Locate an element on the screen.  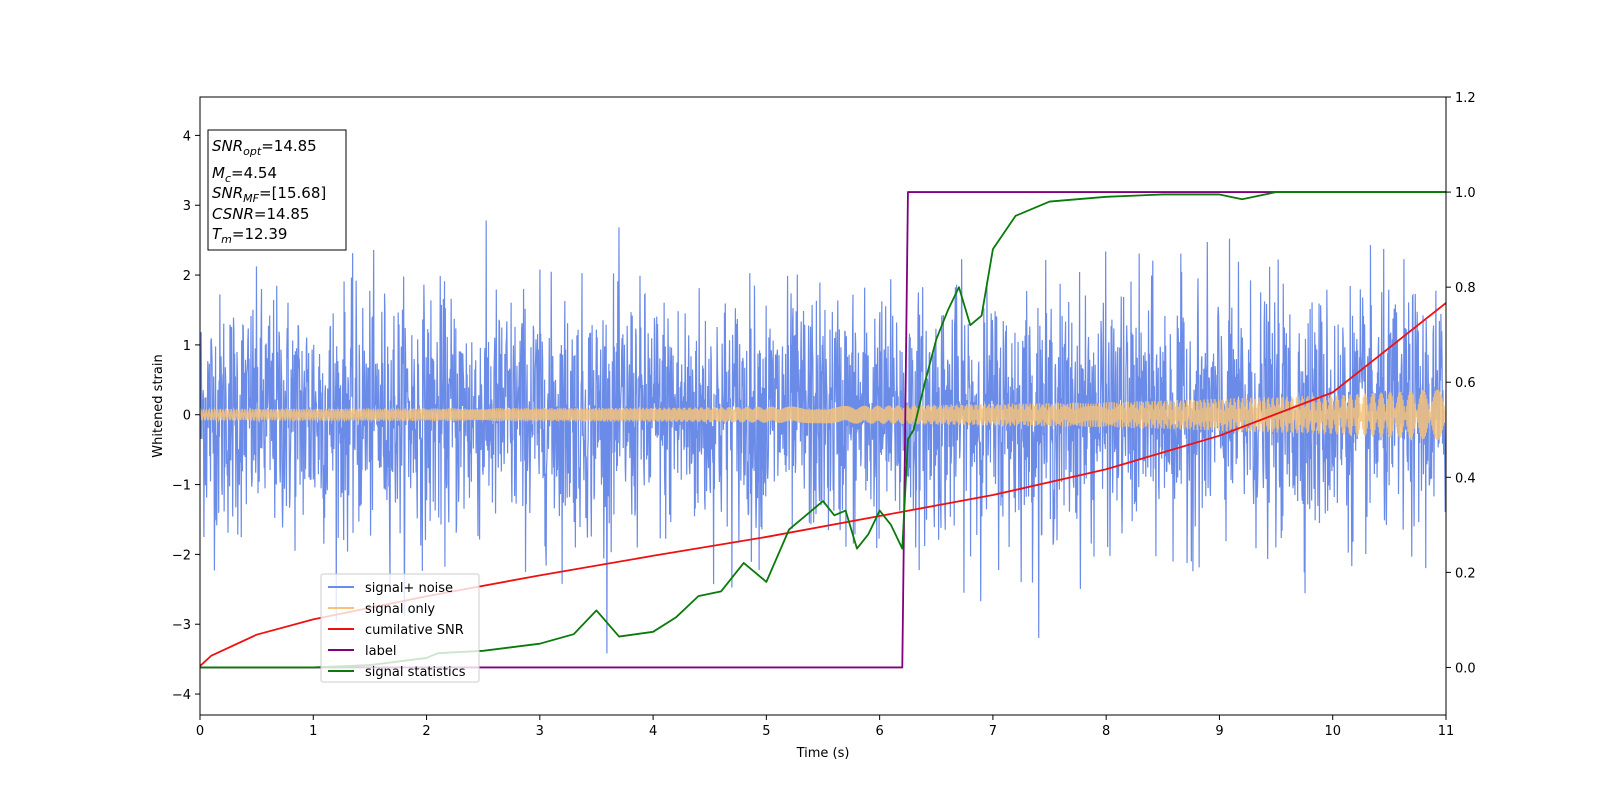
x-tick-label: 8 is located at coordinates (1106, 731).